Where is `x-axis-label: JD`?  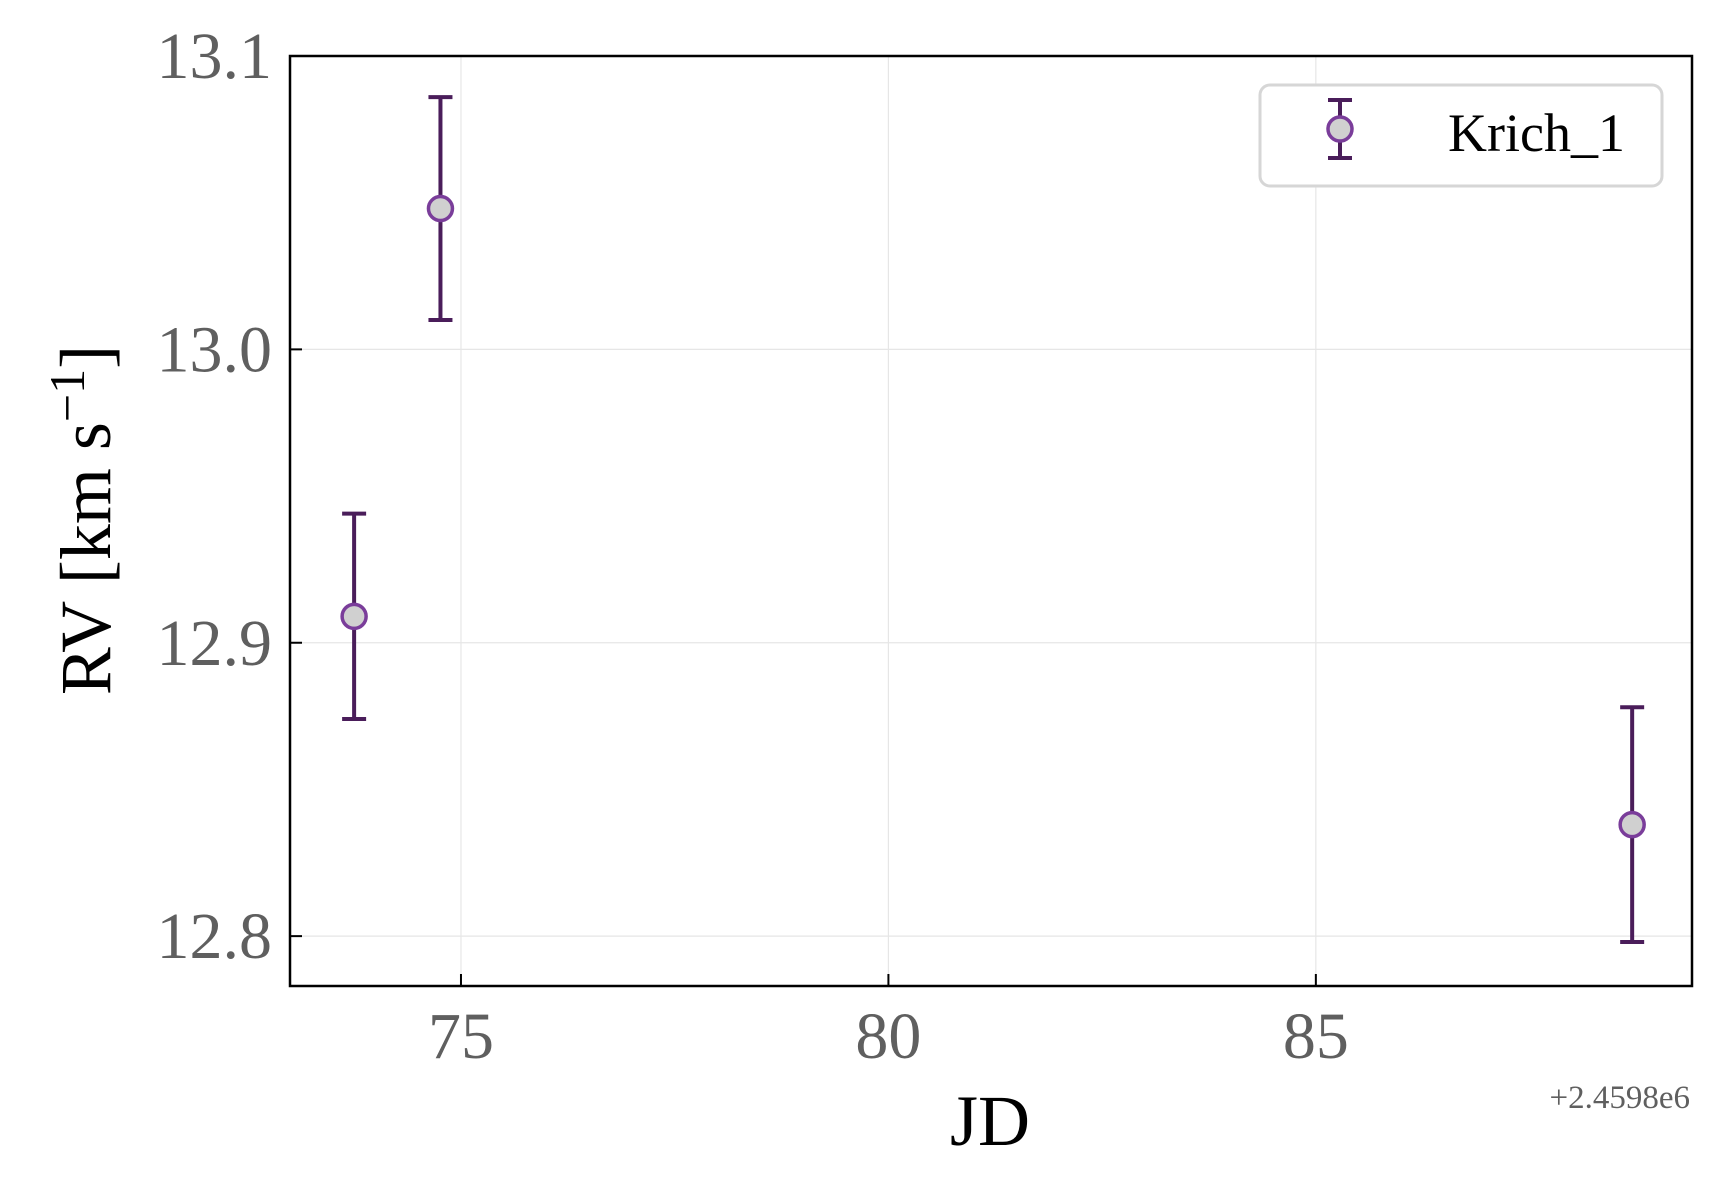
x-axis-label: JD is located at coordinates (990, 1121).